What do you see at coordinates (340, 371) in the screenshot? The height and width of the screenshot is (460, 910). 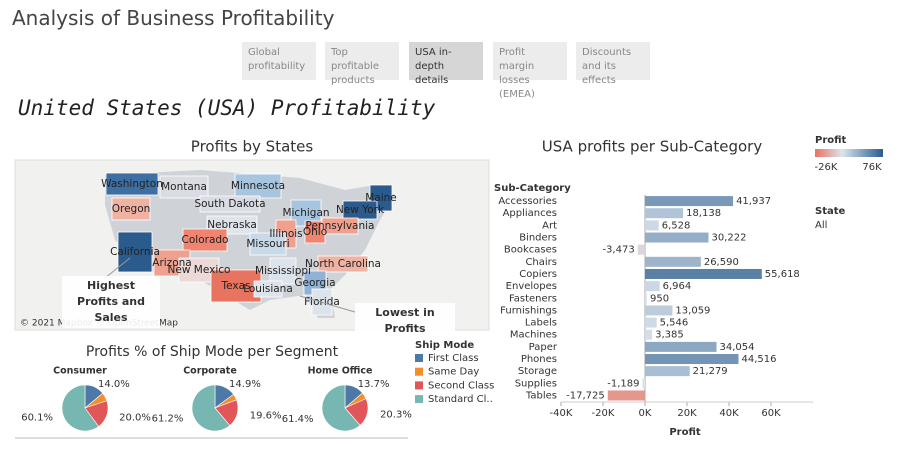 I see `segment-label: Home Office` at bounding box center [340, 371].